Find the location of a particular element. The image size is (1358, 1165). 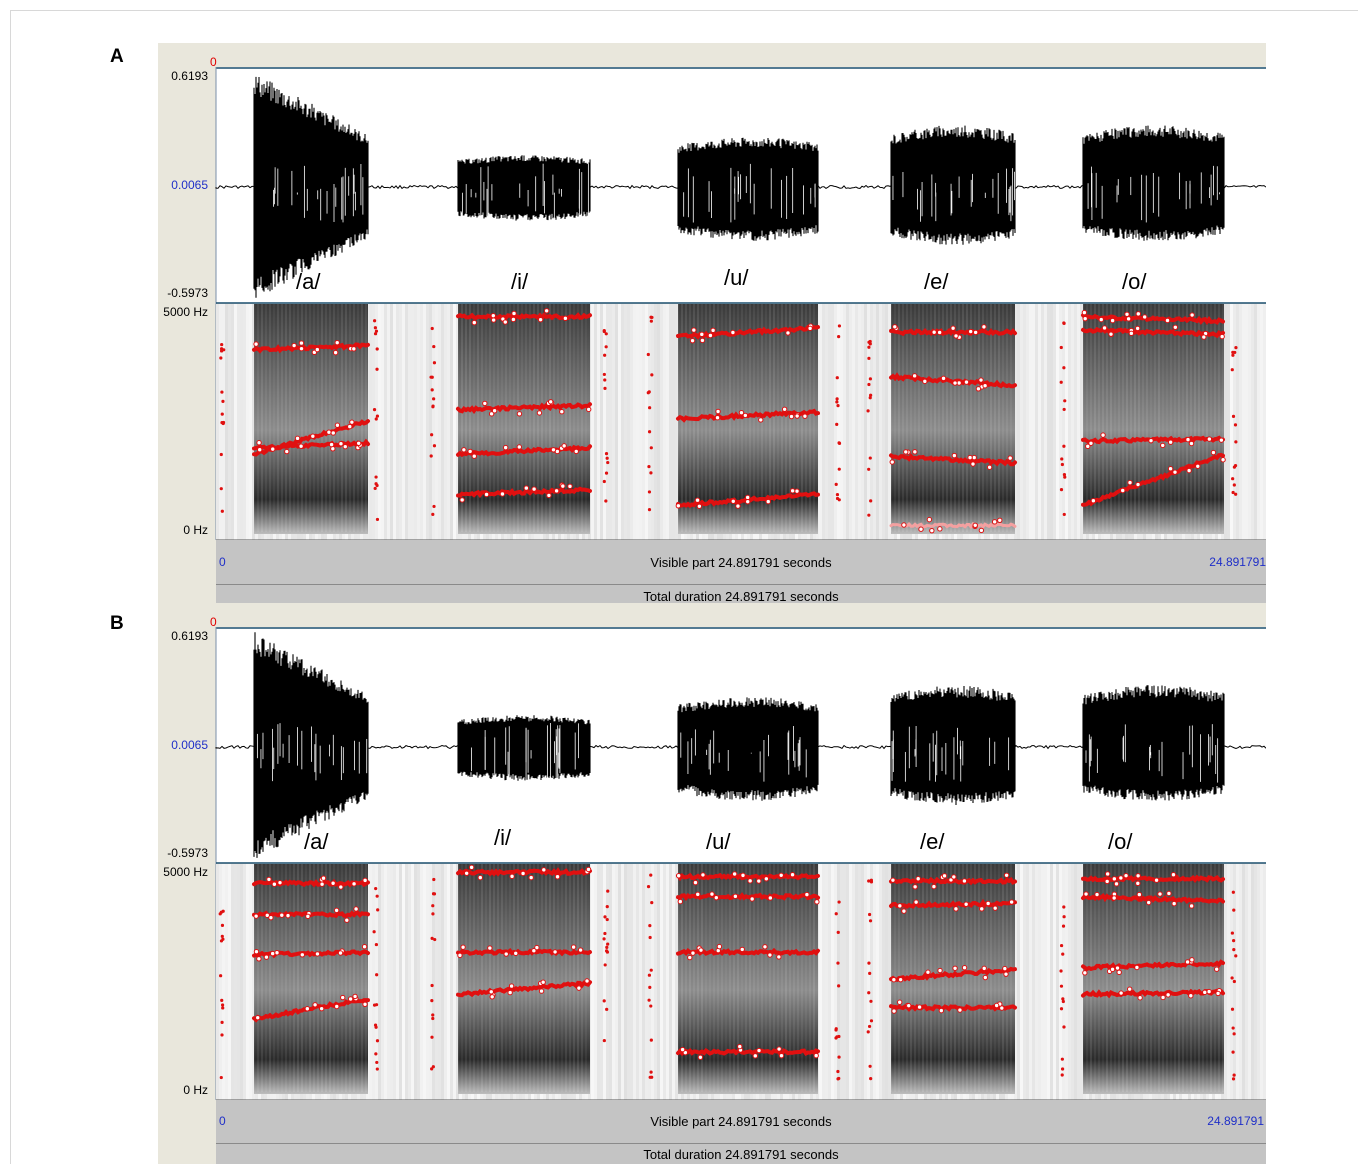

panel-label-a: A is located at coordinates (117, 57).